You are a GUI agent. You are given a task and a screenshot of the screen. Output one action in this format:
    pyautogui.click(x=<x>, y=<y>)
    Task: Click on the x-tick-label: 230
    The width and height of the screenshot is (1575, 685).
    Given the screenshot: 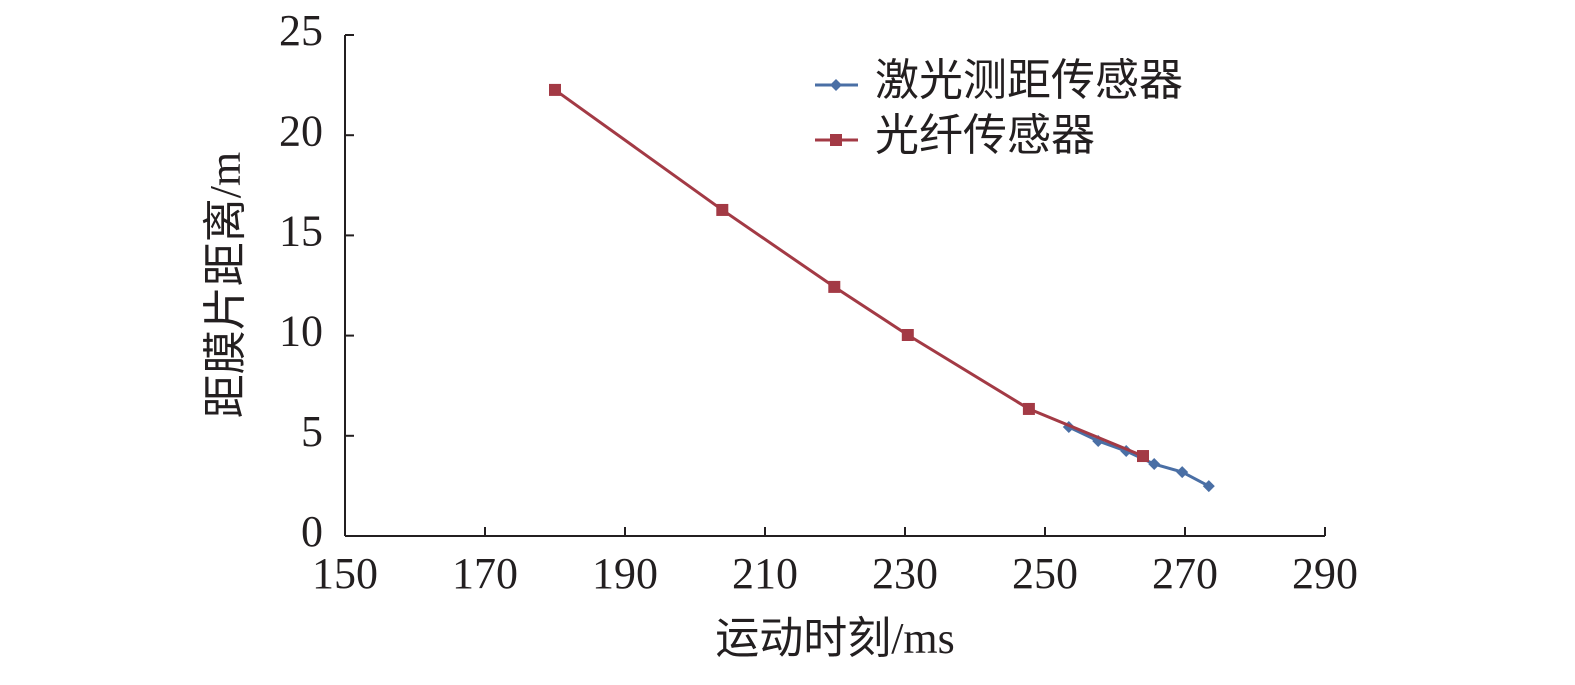 What is the action you would take?
    pyautogui.click(x=905, y=573)
    